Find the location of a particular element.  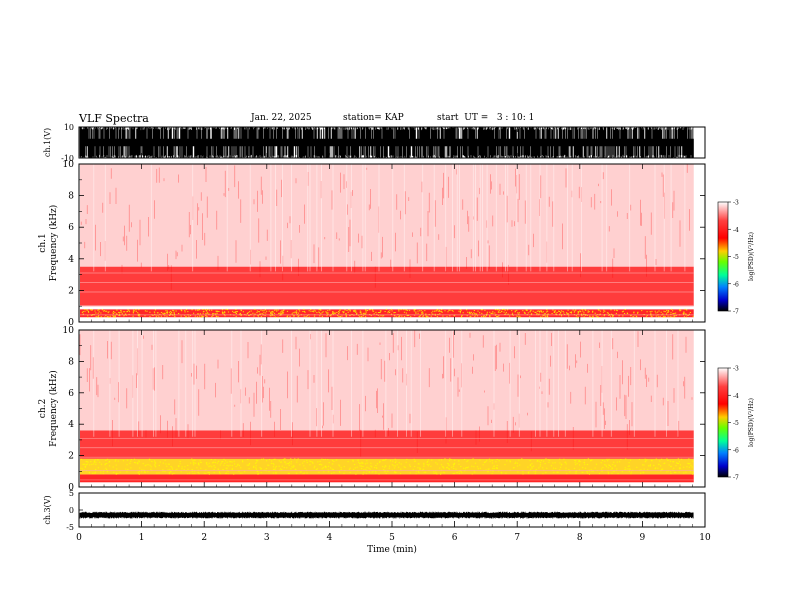

ch2-spectrogram-colorbar-label: log(PSD)(V²/Hz) is located at coordinates (751, 422).